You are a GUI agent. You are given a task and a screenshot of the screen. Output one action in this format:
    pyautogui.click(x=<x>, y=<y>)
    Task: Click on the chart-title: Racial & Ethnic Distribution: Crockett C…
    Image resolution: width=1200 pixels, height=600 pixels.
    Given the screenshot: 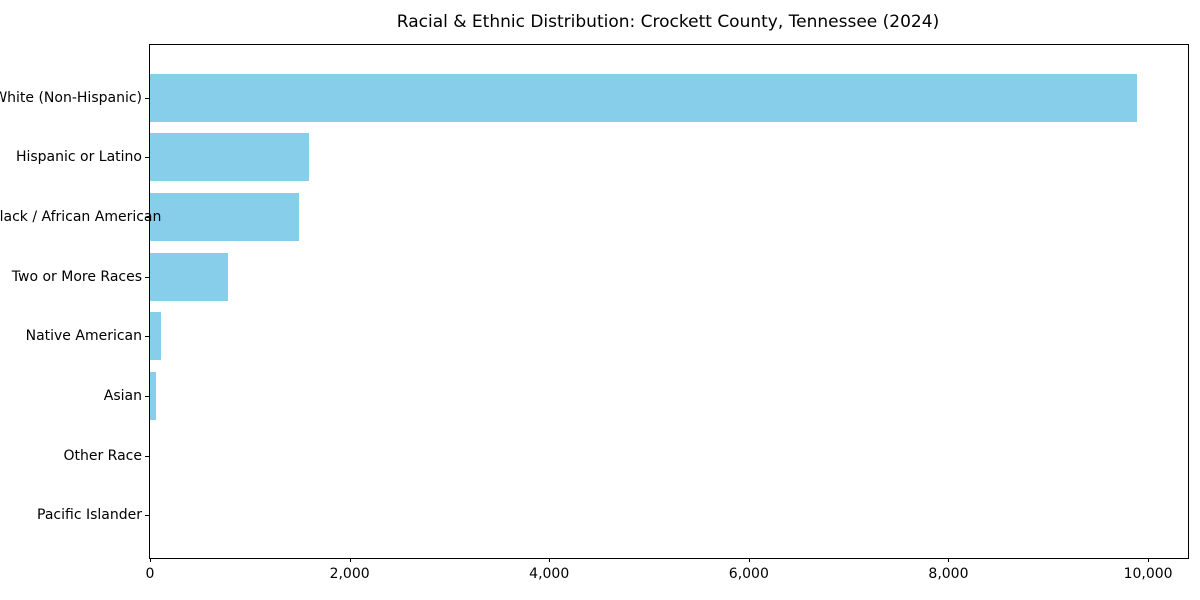 What is the action you would take?
    pyautogui.click(x=668, y=22)
    